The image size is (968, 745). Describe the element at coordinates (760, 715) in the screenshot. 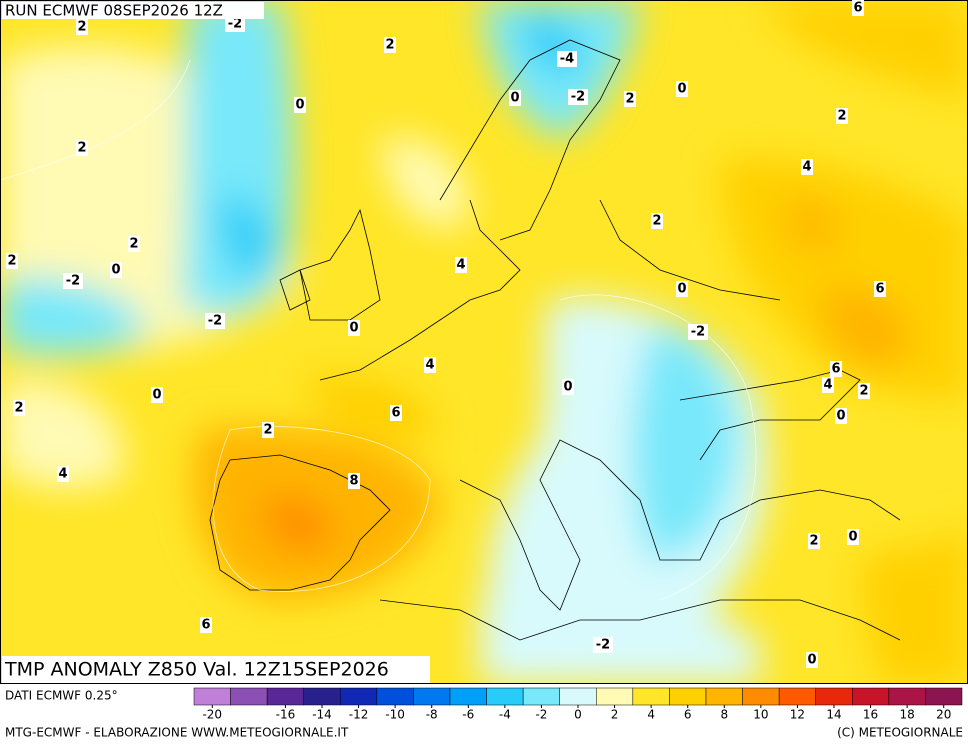

I see `colorbar-tick-label: 10` at that location.